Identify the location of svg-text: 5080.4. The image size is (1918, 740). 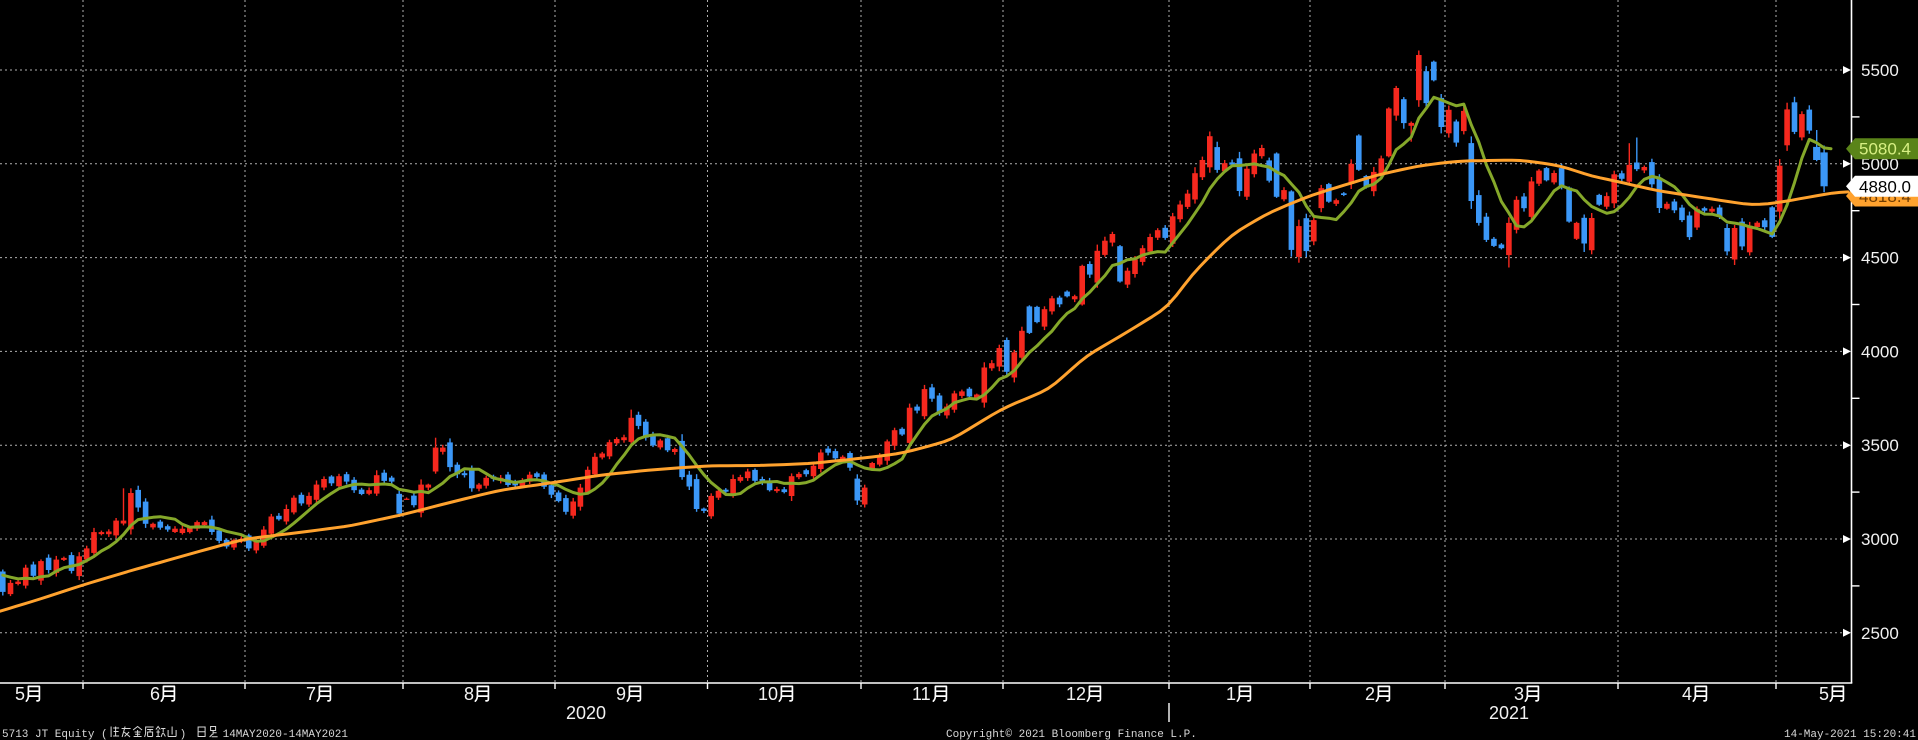
(1885, 149).